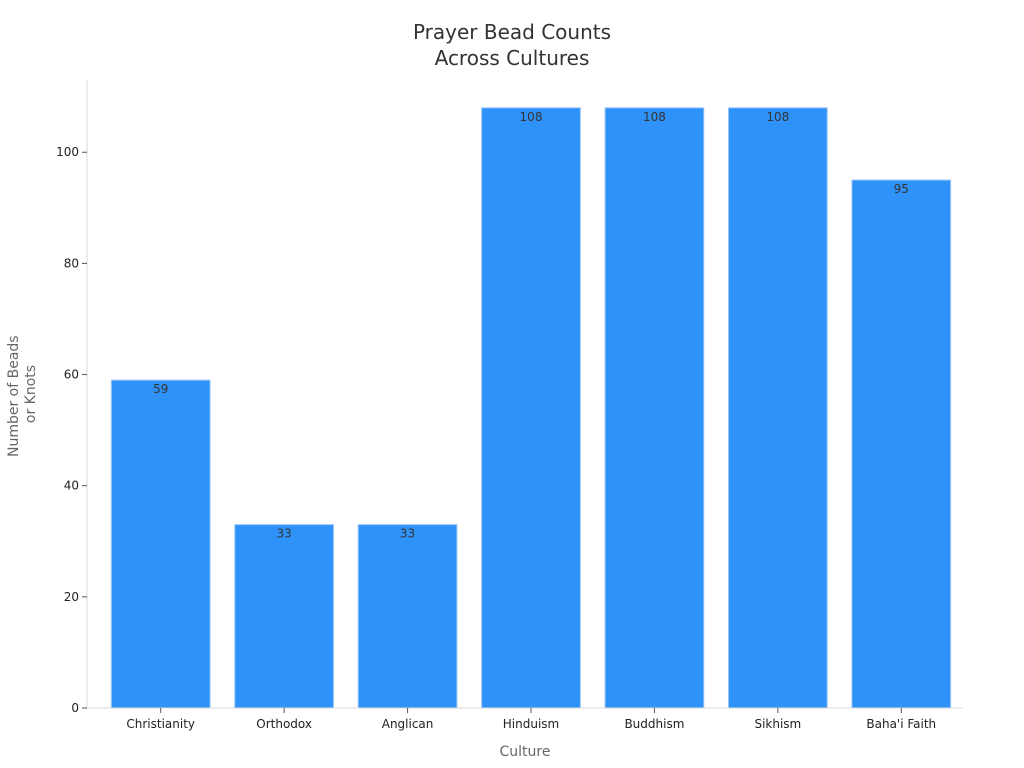  I want to click on data-label: 95, so click(901, 189).